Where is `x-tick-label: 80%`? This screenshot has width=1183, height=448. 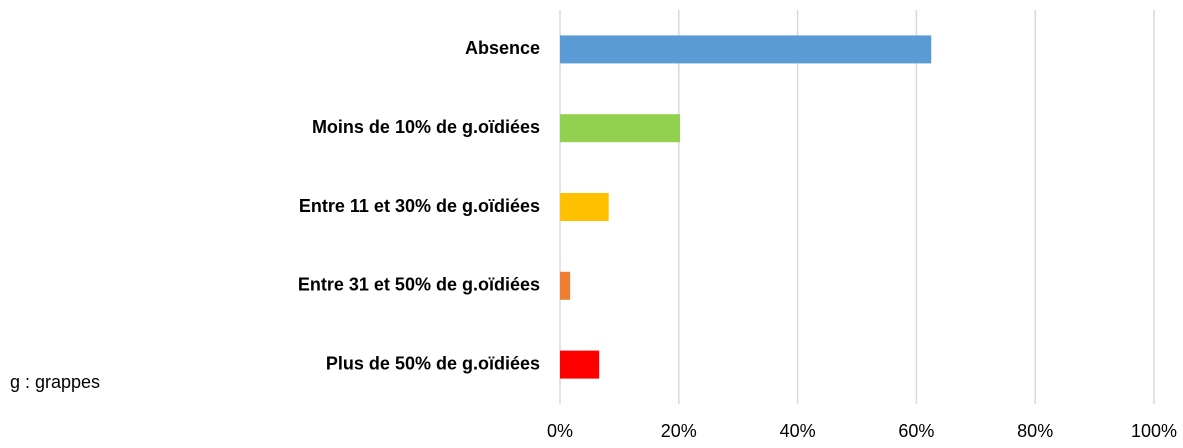 x-tick-label: 80% is located at coordinates (1035, 431).